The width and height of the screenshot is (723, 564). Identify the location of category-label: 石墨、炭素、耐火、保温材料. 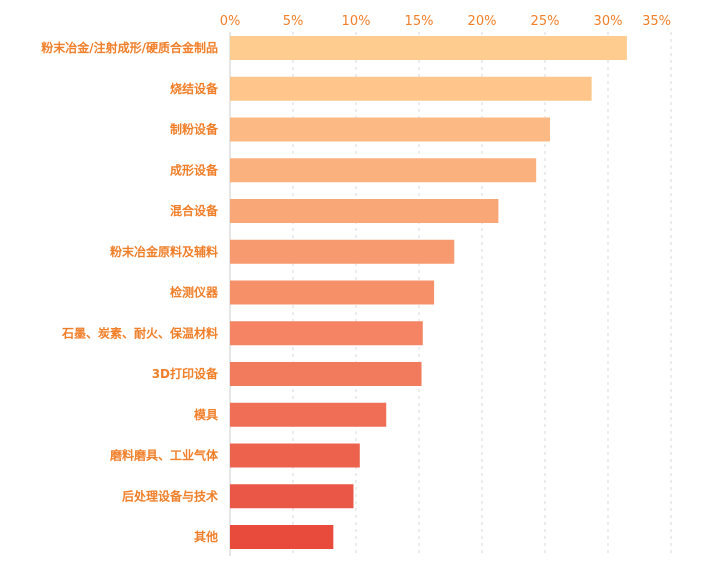
(139, 332).